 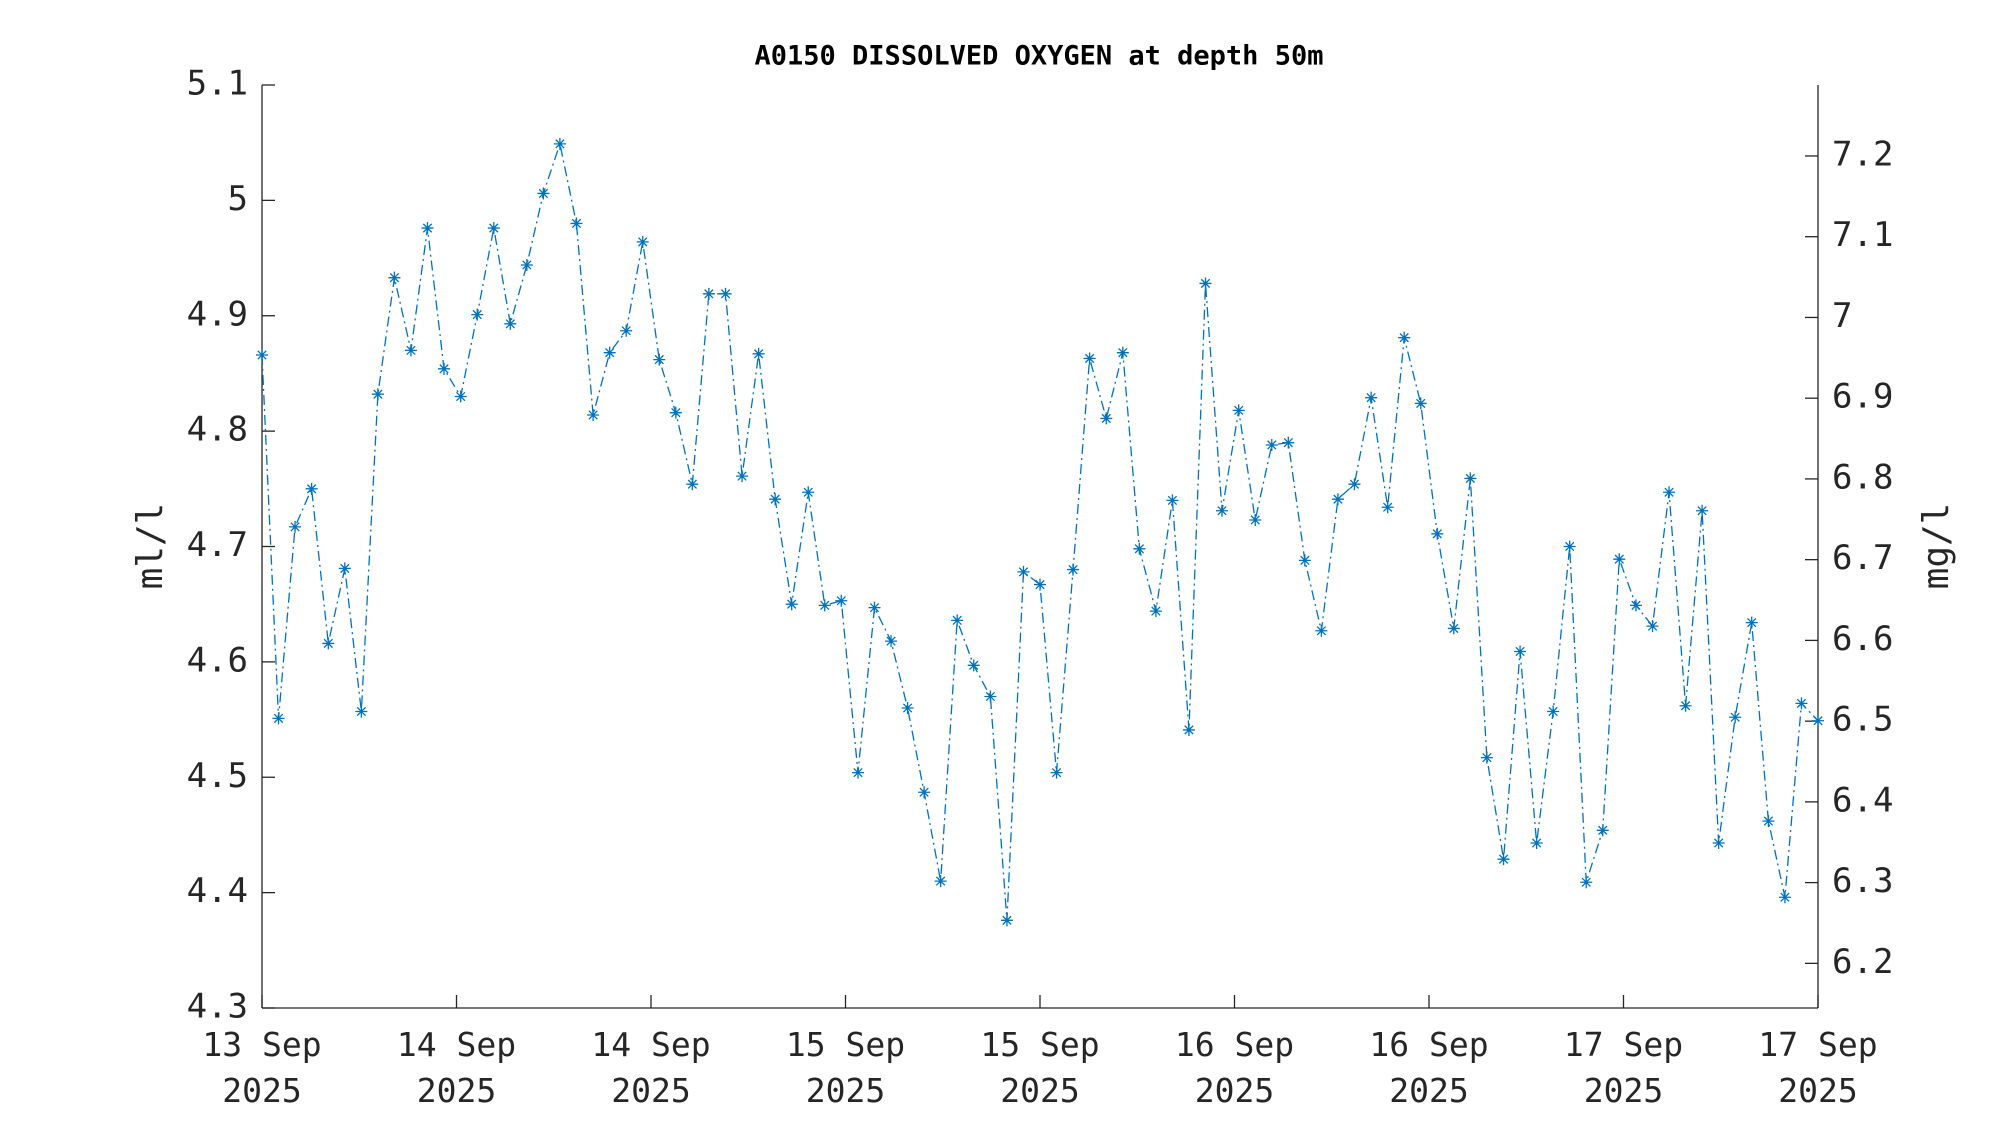 I want to click on y-tick-label: 4.7, so click(x=217, y=545).